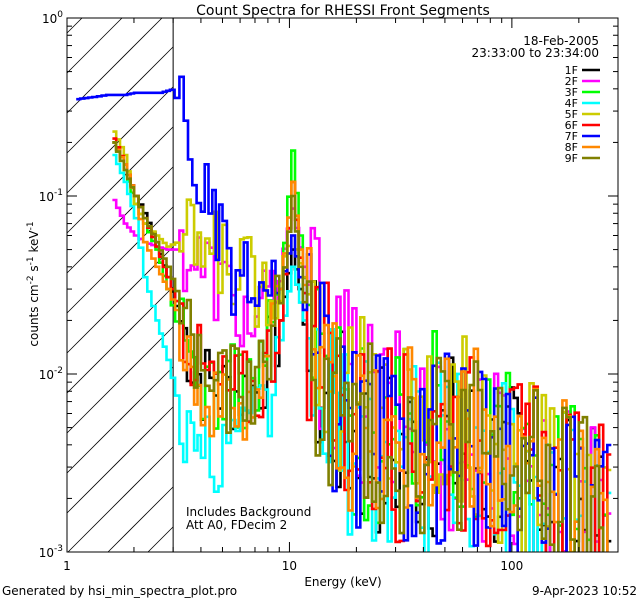 The image size is (640, 600). Describe the element at coordinates (51, 374) in the screenshot. I see `y-tick-label: 10⁻²` at that location.